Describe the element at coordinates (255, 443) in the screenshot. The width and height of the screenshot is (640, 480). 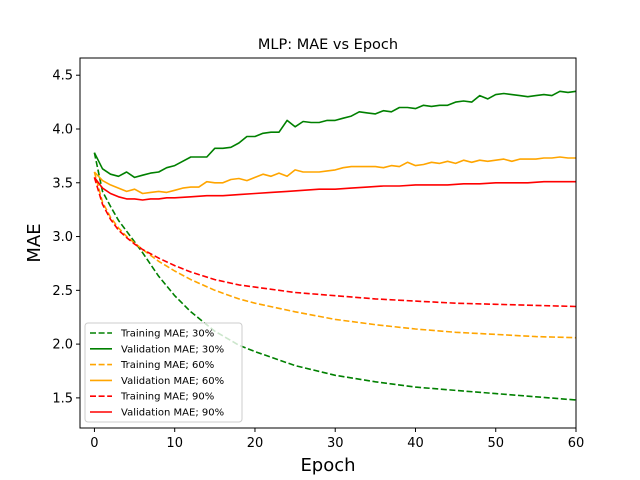
I see `x-tick-label: 20` at that location.